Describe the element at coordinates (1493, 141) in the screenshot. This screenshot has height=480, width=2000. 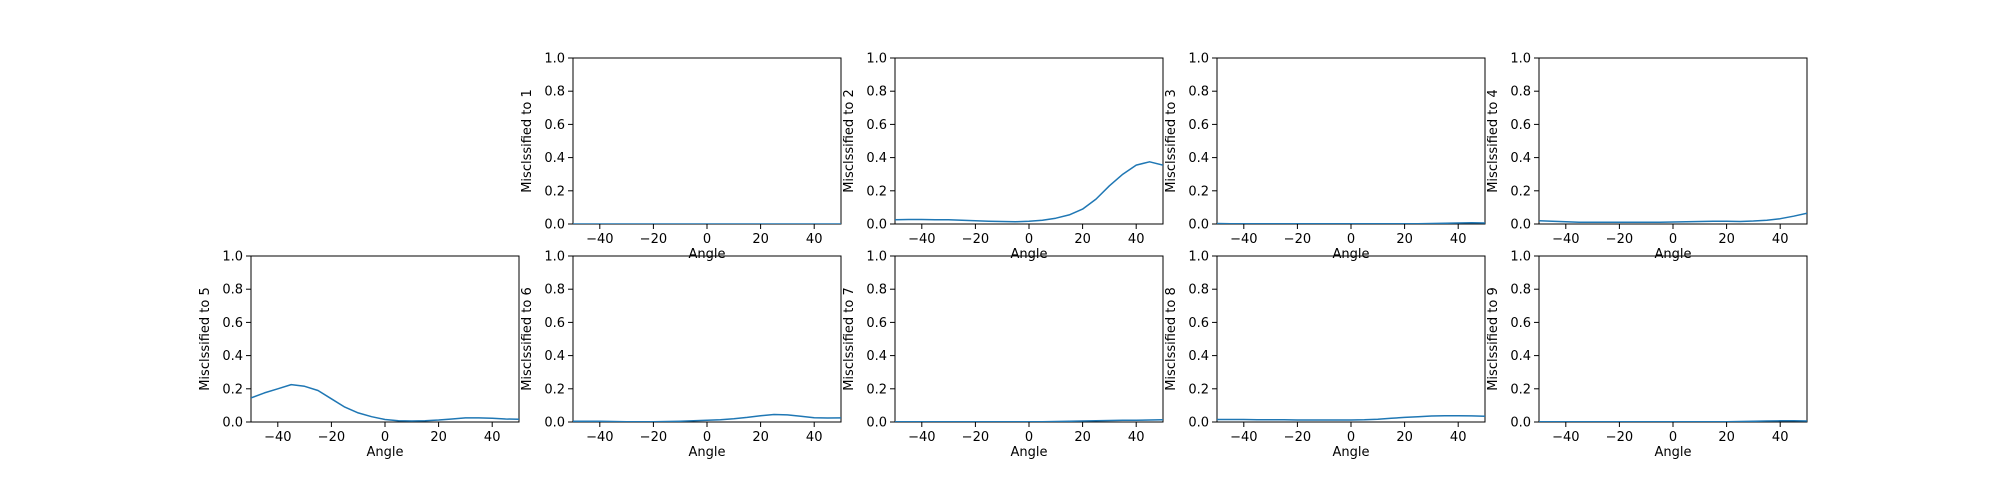
I see `y-axis-label: Misclssified to 4` at that location.